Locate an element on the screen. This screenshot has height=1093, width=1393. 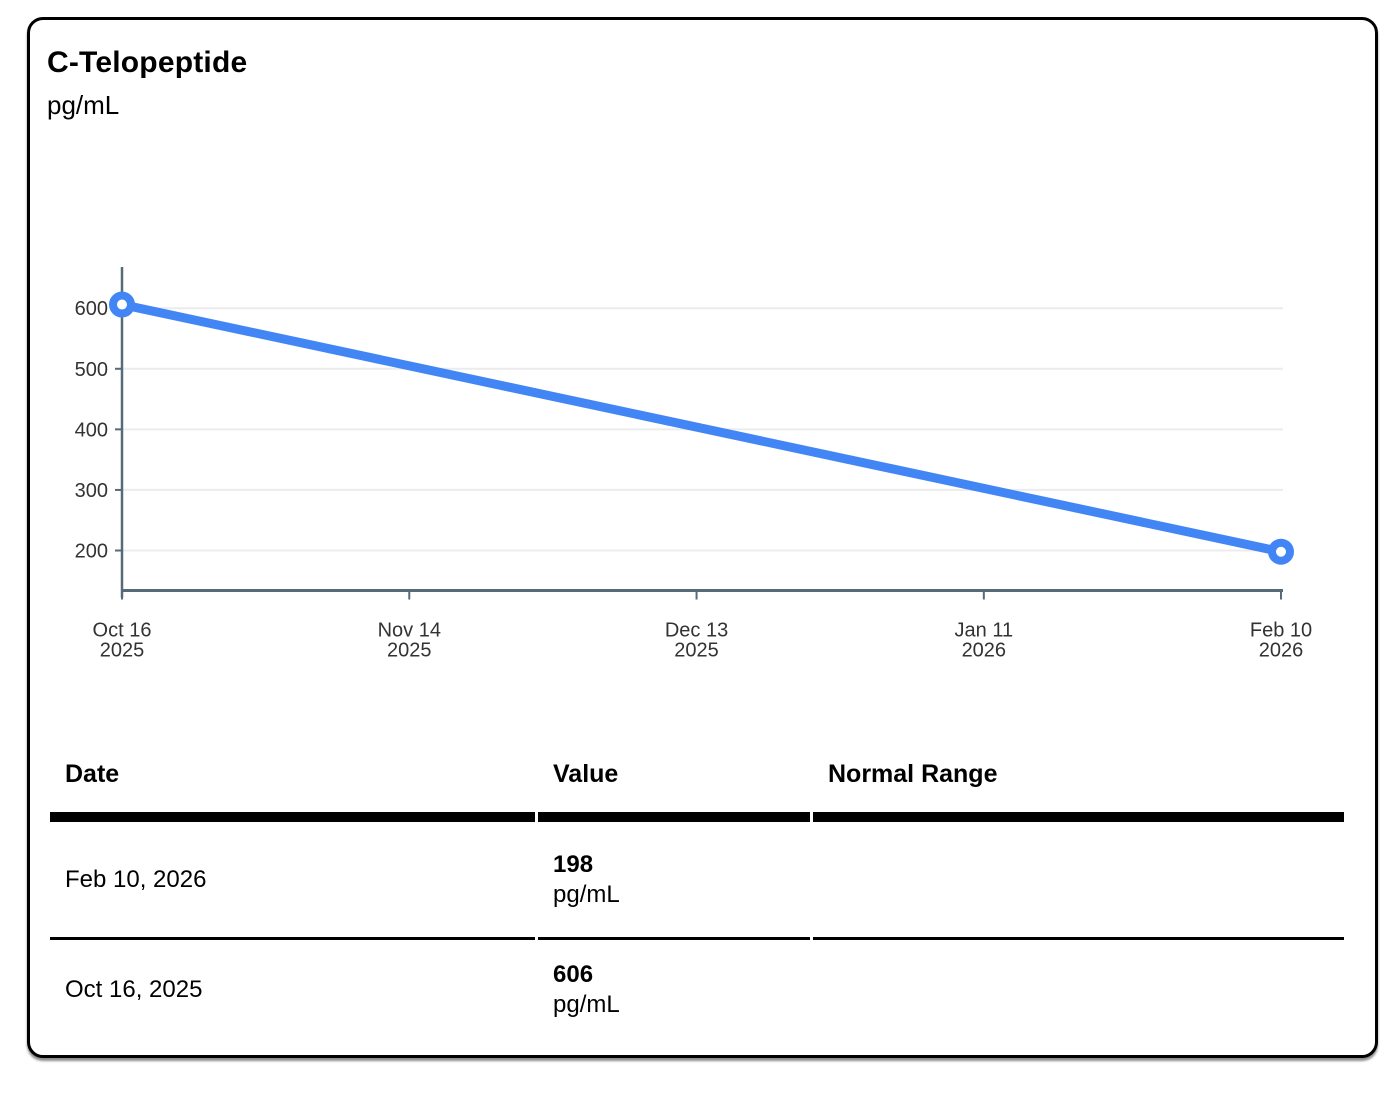
result-value: 606 is located at coordinates (573, 974).